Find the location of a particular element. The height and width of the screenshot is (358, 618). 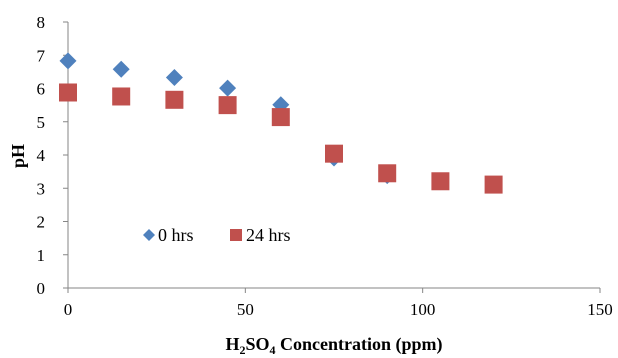

legend-item-0-hrs: 0 hrs is located at coordinates (168, 235).